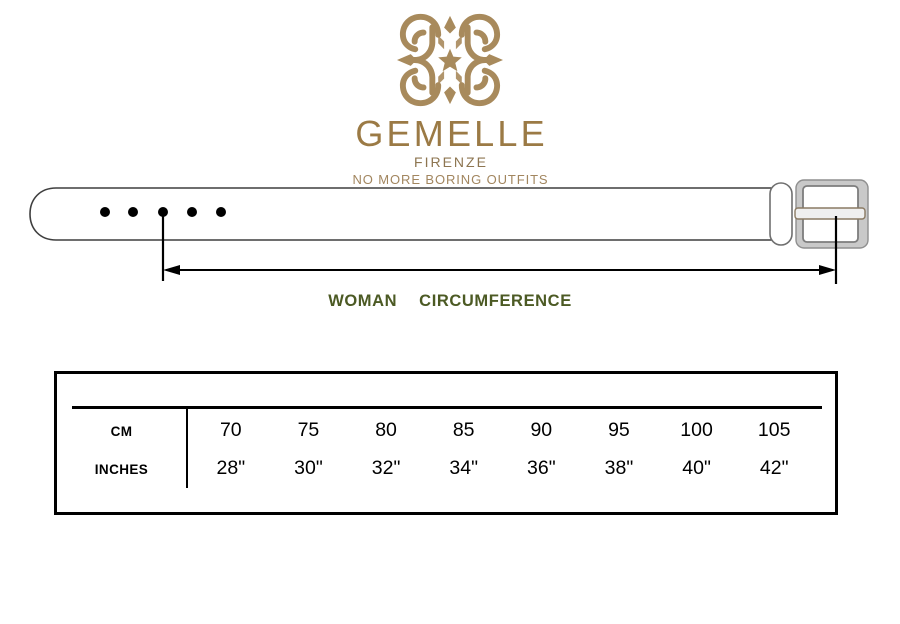 Image resolution: width=900 pixels, height=624 pixels. I want to click on cell-cm-1: 70, so click(230, 430).